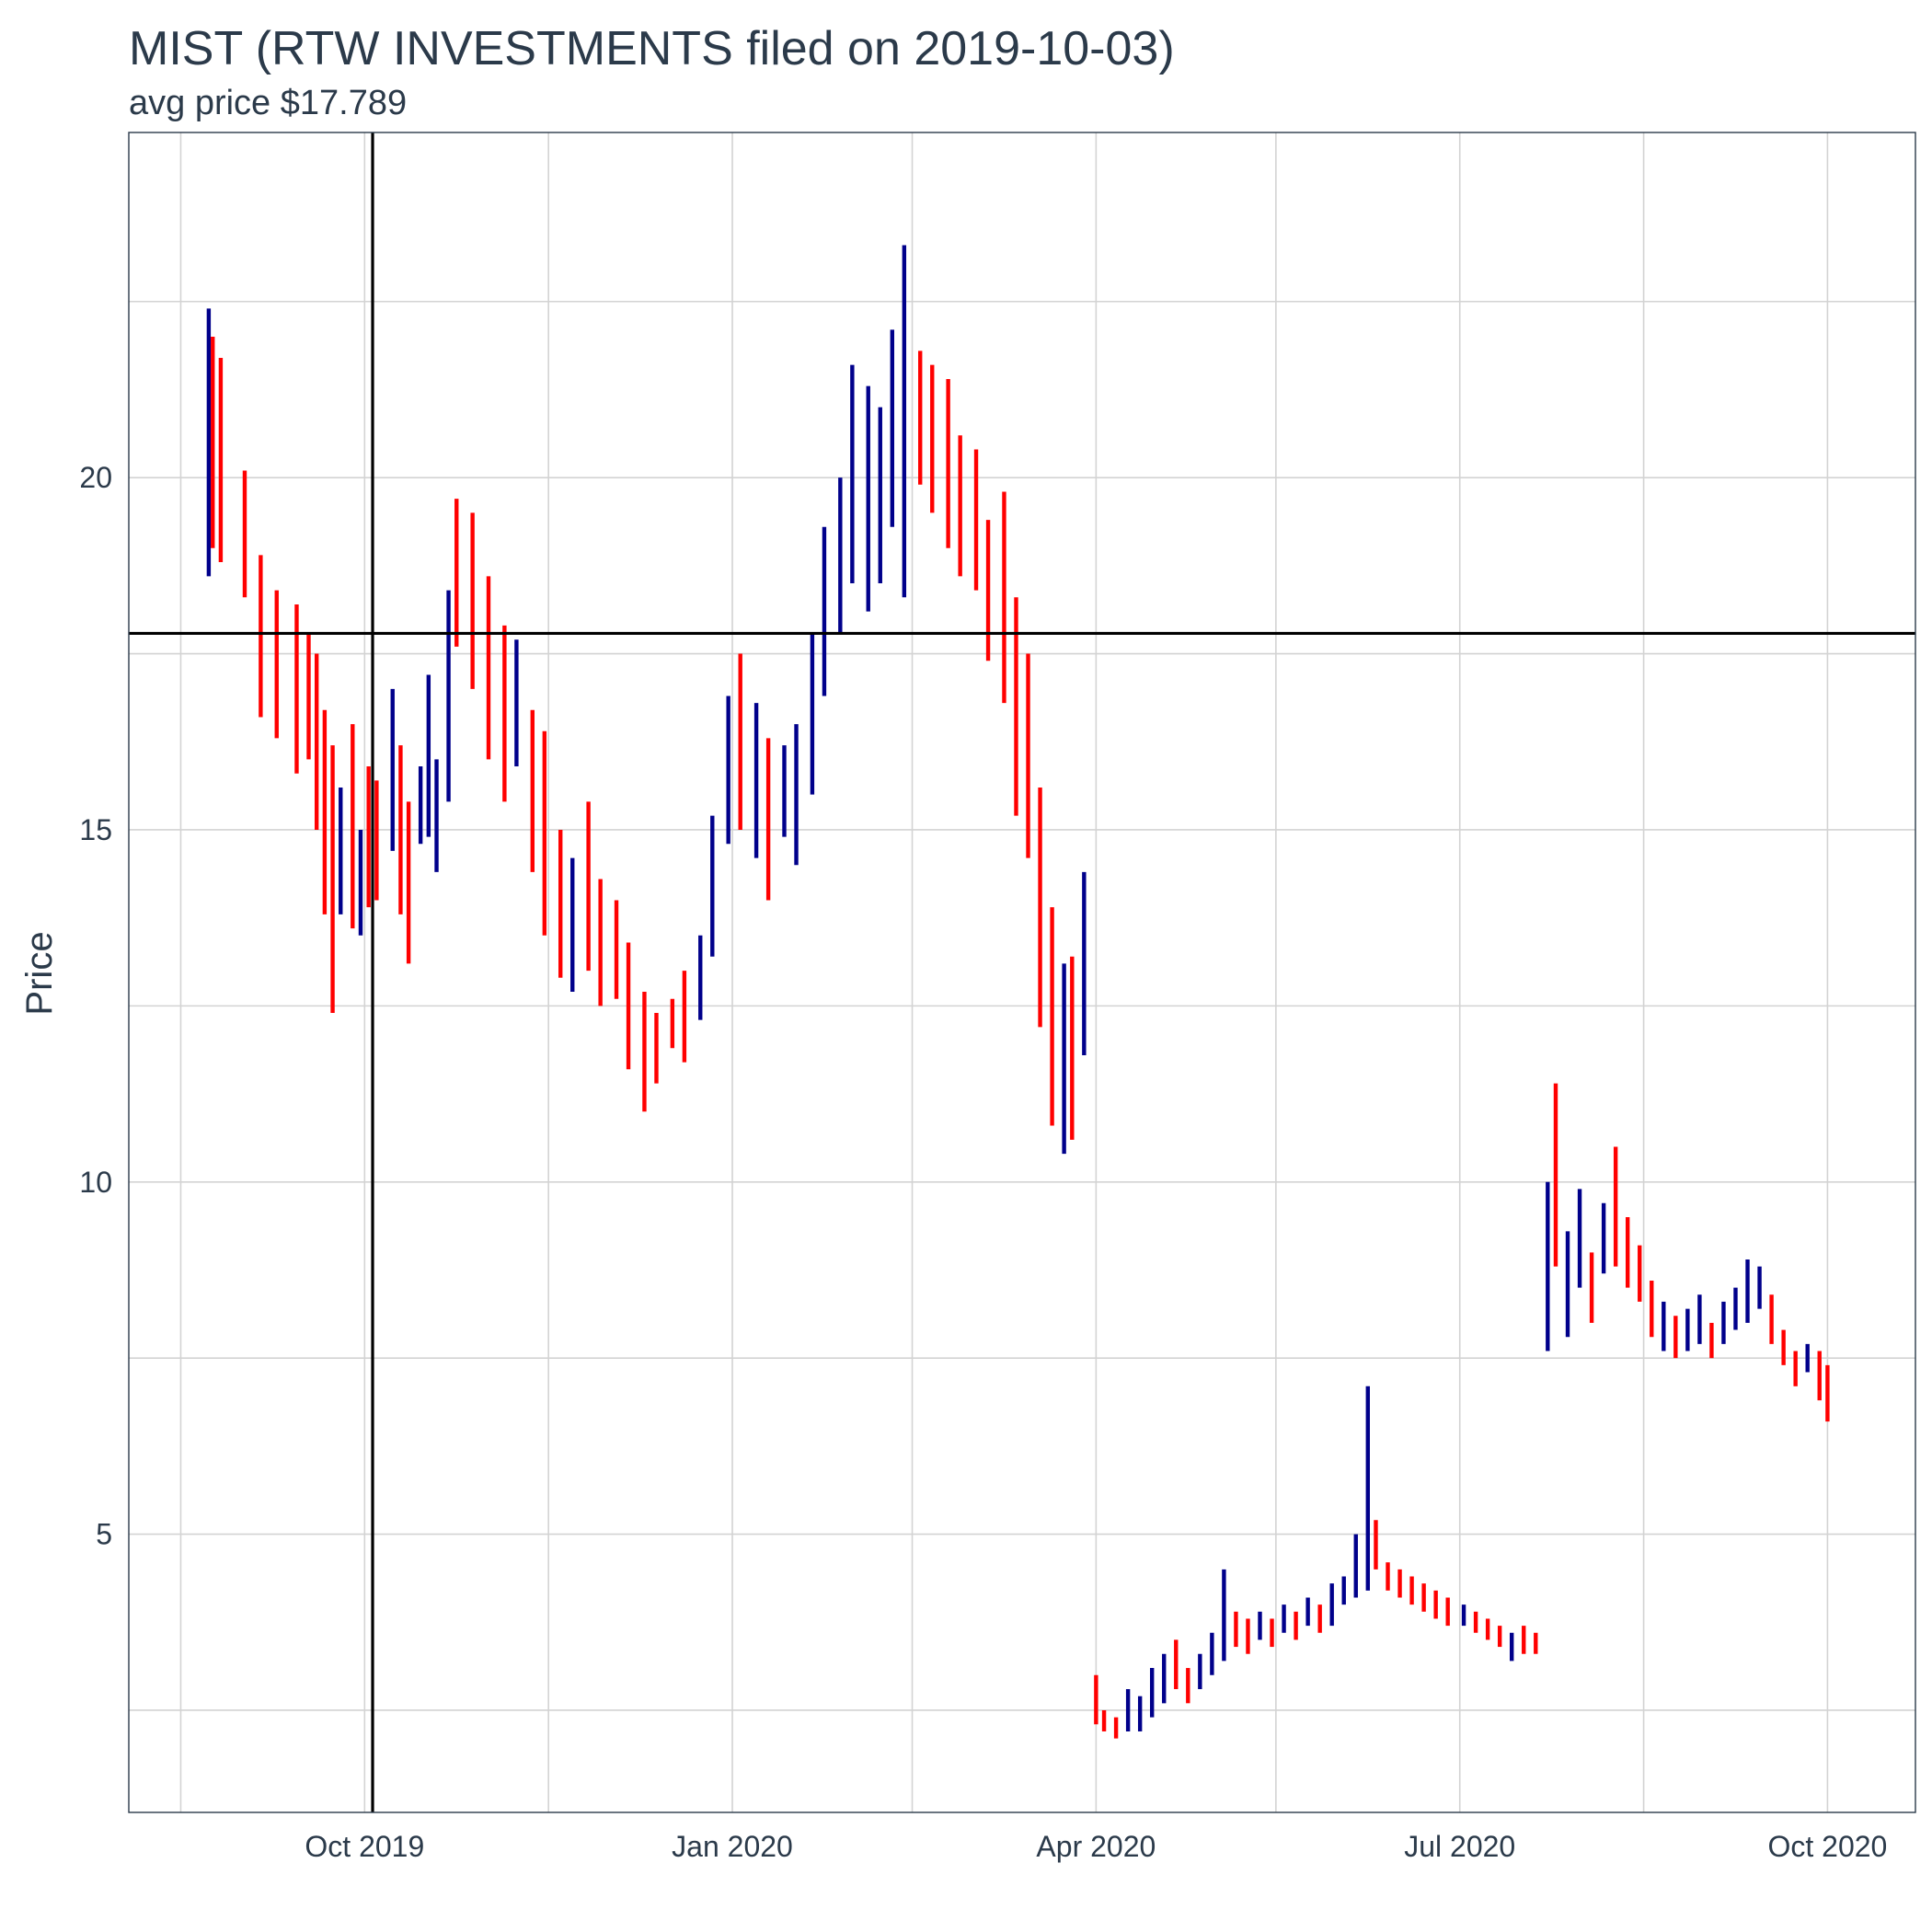  Describe the element at coordinates (1827, 1846) in the screenshot. I see `x-tick-label: Oct 2020` at that location.